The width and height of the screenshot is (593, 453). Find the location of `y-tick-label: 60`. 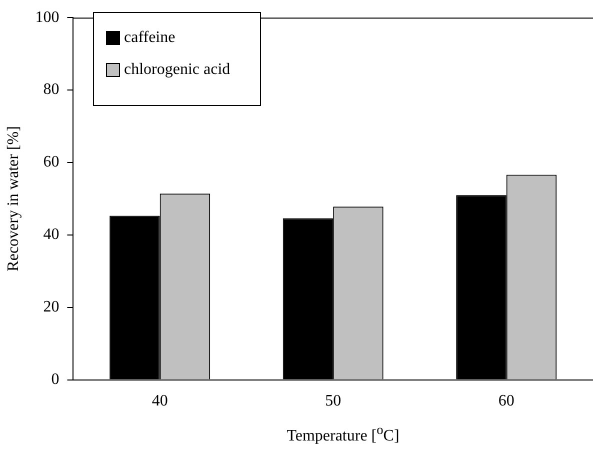

y-tick-label: 60 is located at coordinates (51, 162).